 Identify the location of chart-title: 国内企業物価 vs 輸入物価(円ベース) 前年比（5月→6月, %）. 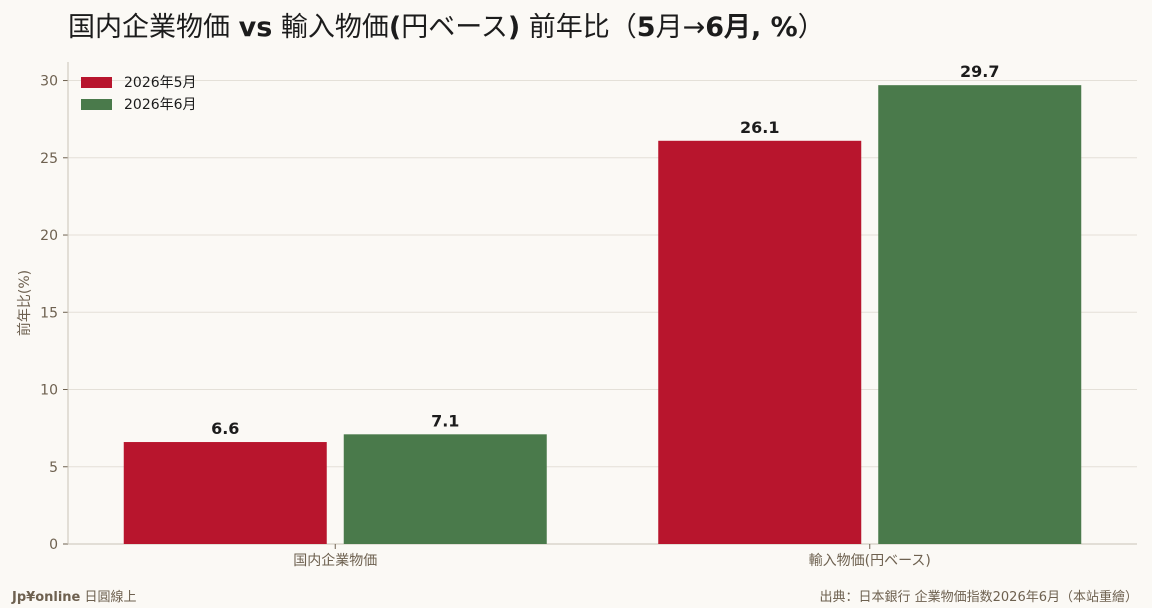
(446, 28).